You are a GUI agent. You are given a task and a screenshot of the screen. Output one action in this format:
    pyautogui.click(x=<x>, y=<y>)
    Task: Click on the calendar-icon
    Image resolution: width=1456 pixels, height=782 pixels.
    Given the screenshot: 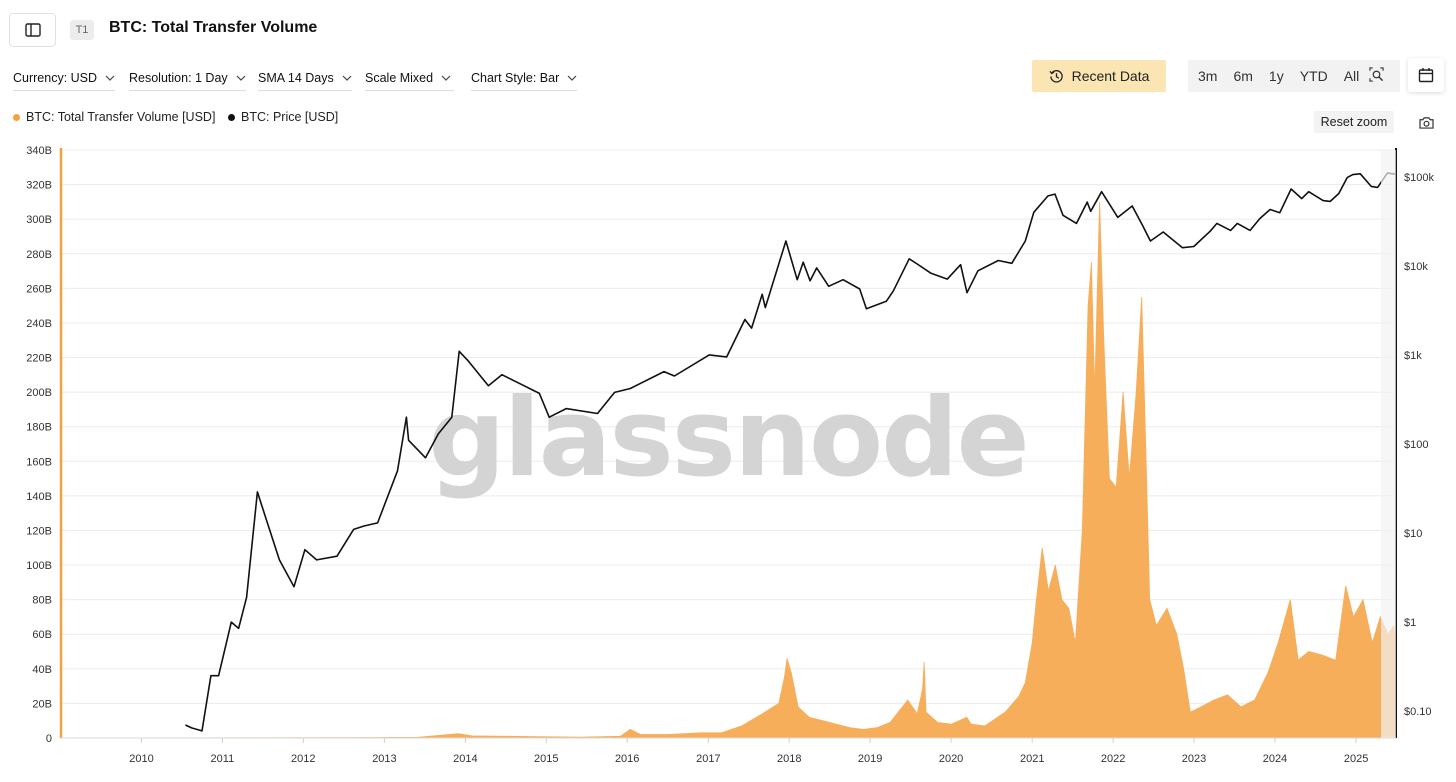 What is the action you would take?
    pyautogui.click(x=1426, y=75)
    